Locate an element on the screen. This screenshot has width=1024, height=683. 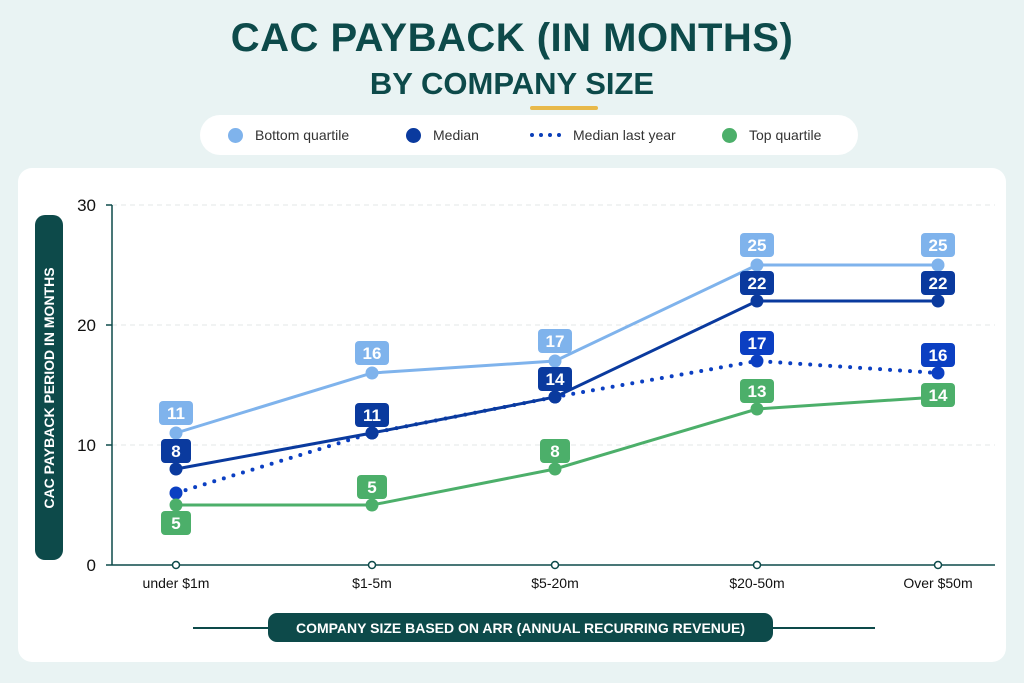
title-underline is located at coordinates (564, 108).